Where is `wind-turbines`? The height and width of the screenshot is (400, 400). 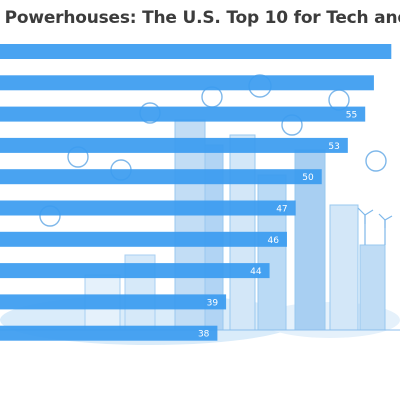
wind-turbines is located at coordinates (375, 226).